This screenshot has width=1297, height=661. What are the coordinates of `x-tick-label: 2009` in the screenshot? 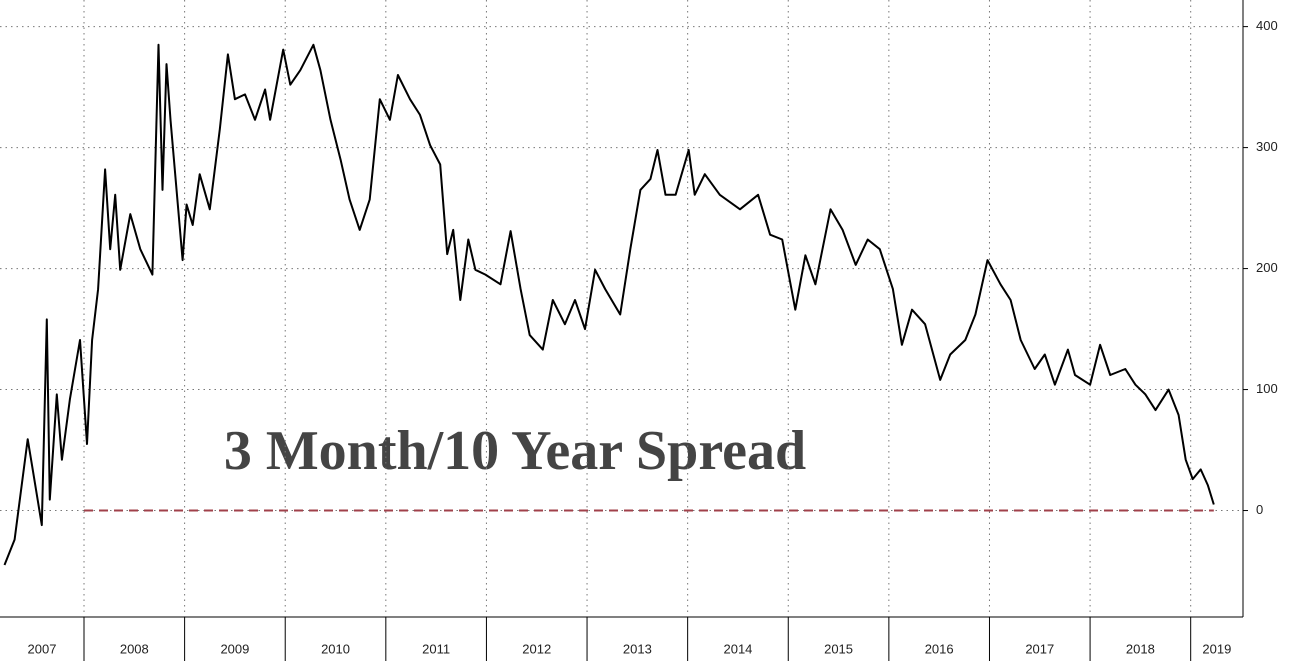 It's located at (234, 648).